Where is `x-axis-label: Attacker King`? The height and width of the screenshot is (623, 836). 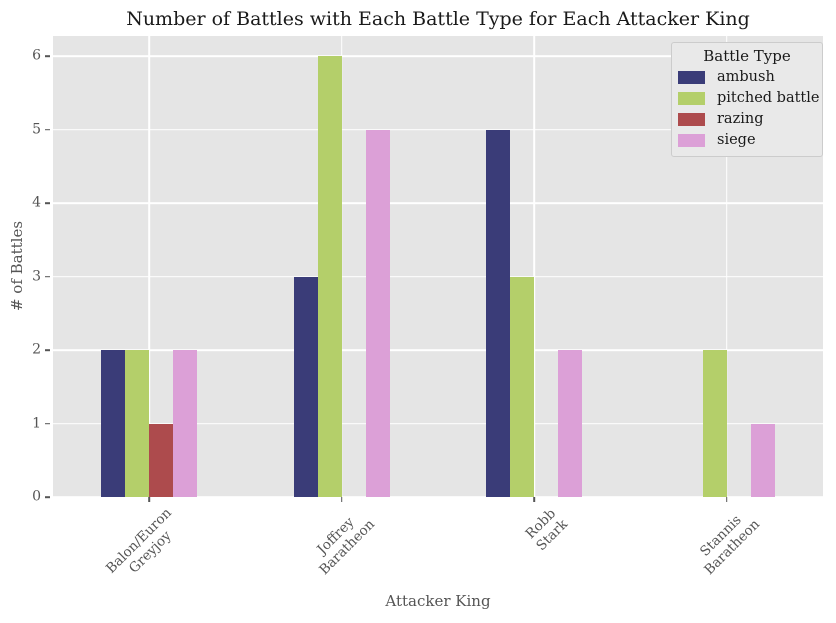 x-axis-label: Attacker King is located at coordinates (438, 601).